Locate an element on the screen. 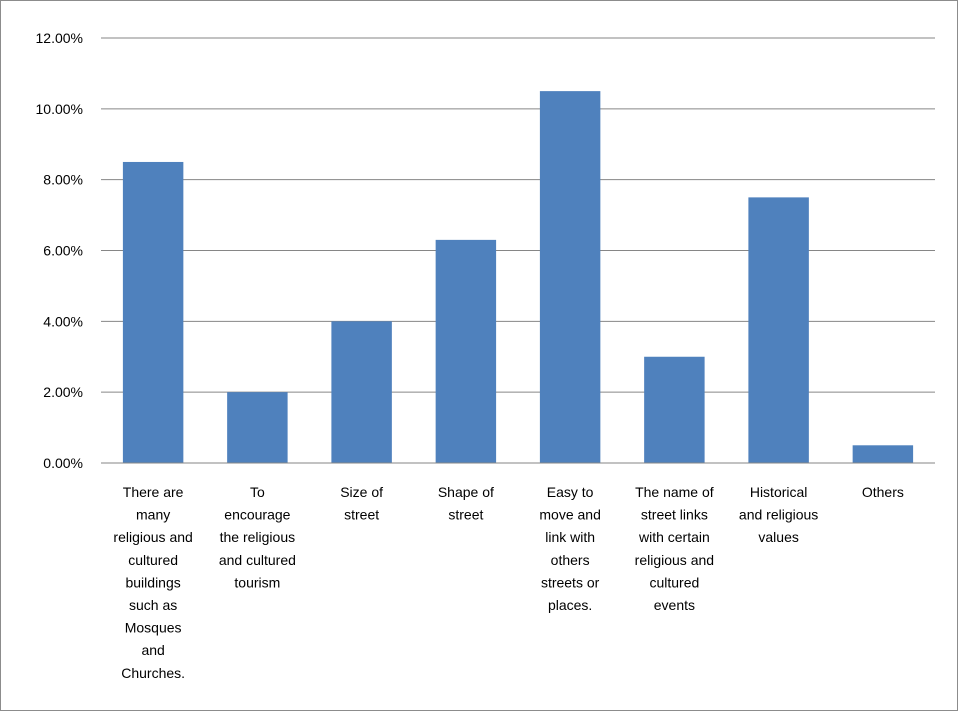  x-tick-label-line: To is located at coordinates (257, 492).